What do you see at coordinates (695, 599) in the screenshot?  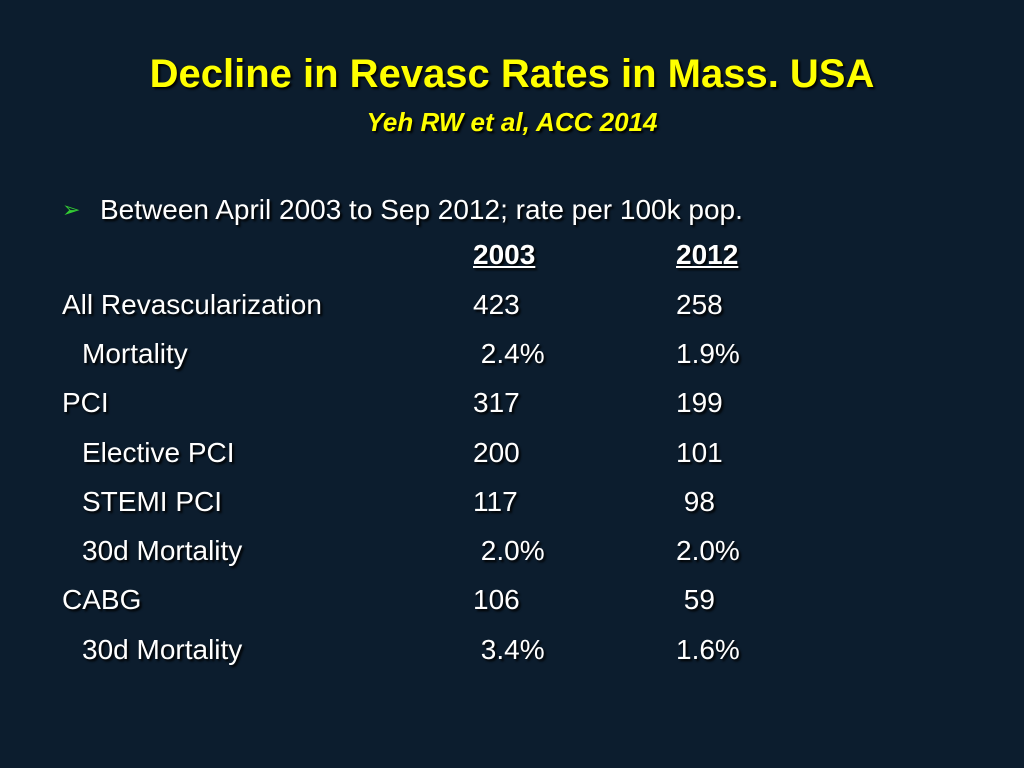 I see `value-2012: 59` at bounding box center [695, 599].